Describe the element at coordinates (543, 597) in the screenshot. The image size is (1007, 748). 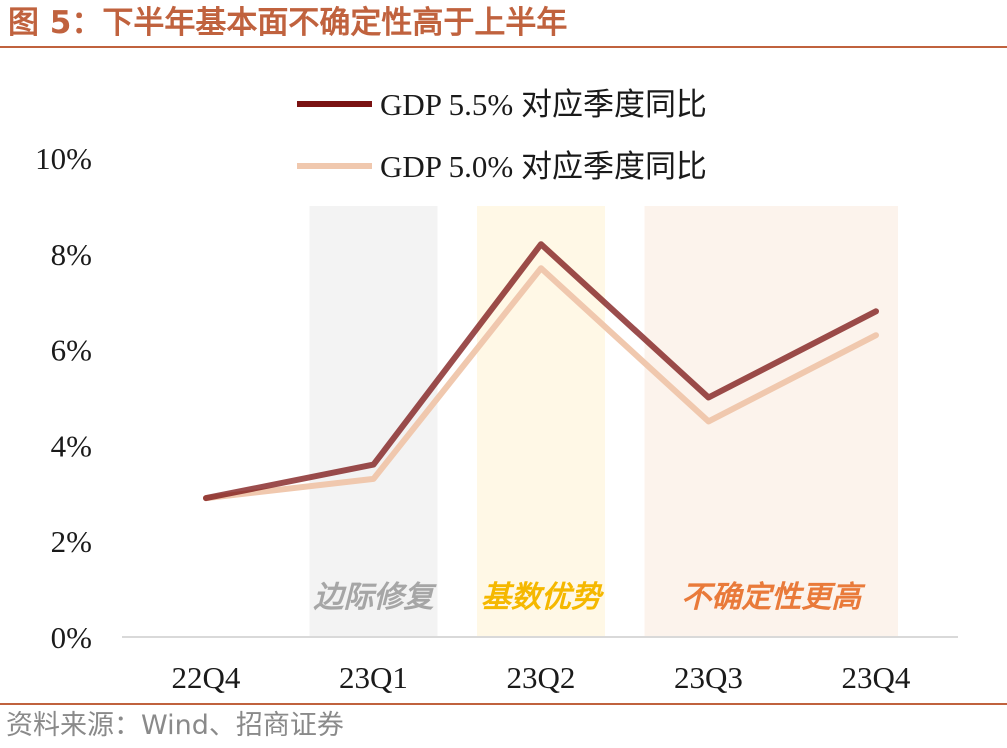
I see `band-label-1: 基数优势` at that location.